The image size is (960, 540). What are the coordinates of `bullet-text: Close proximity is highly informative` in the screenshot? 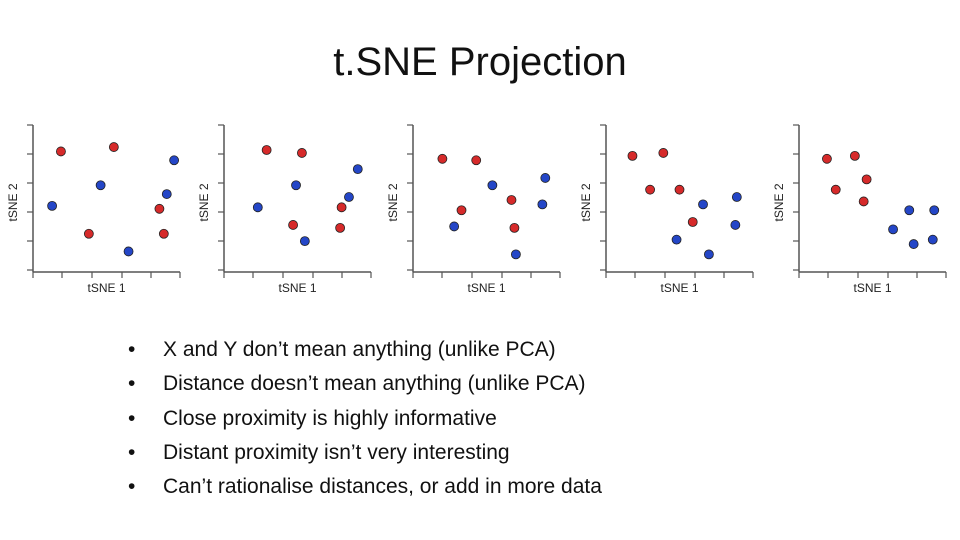 It's located at (330, 418).